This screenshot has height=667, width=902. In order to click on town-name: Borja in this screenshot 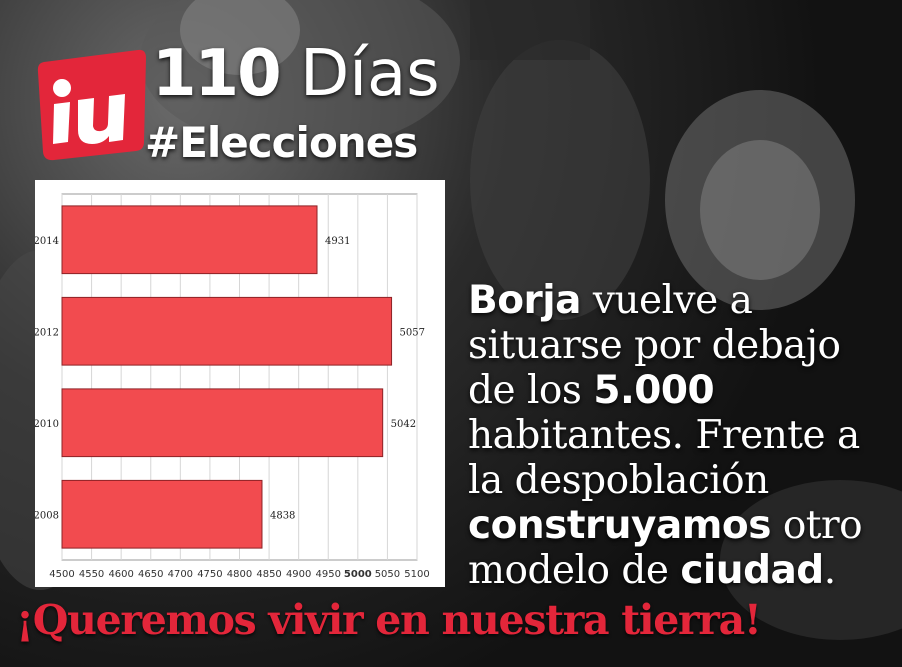, I will do `click(524, 300)`.